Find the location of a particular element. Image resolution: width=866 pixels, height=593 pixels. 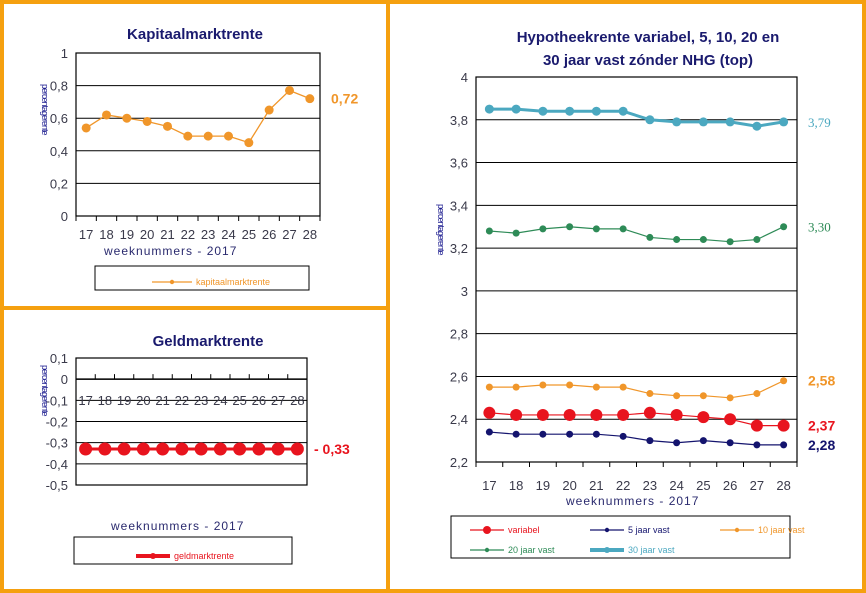

end-value-label: - 0,33 is located at coordinates (332, 449).